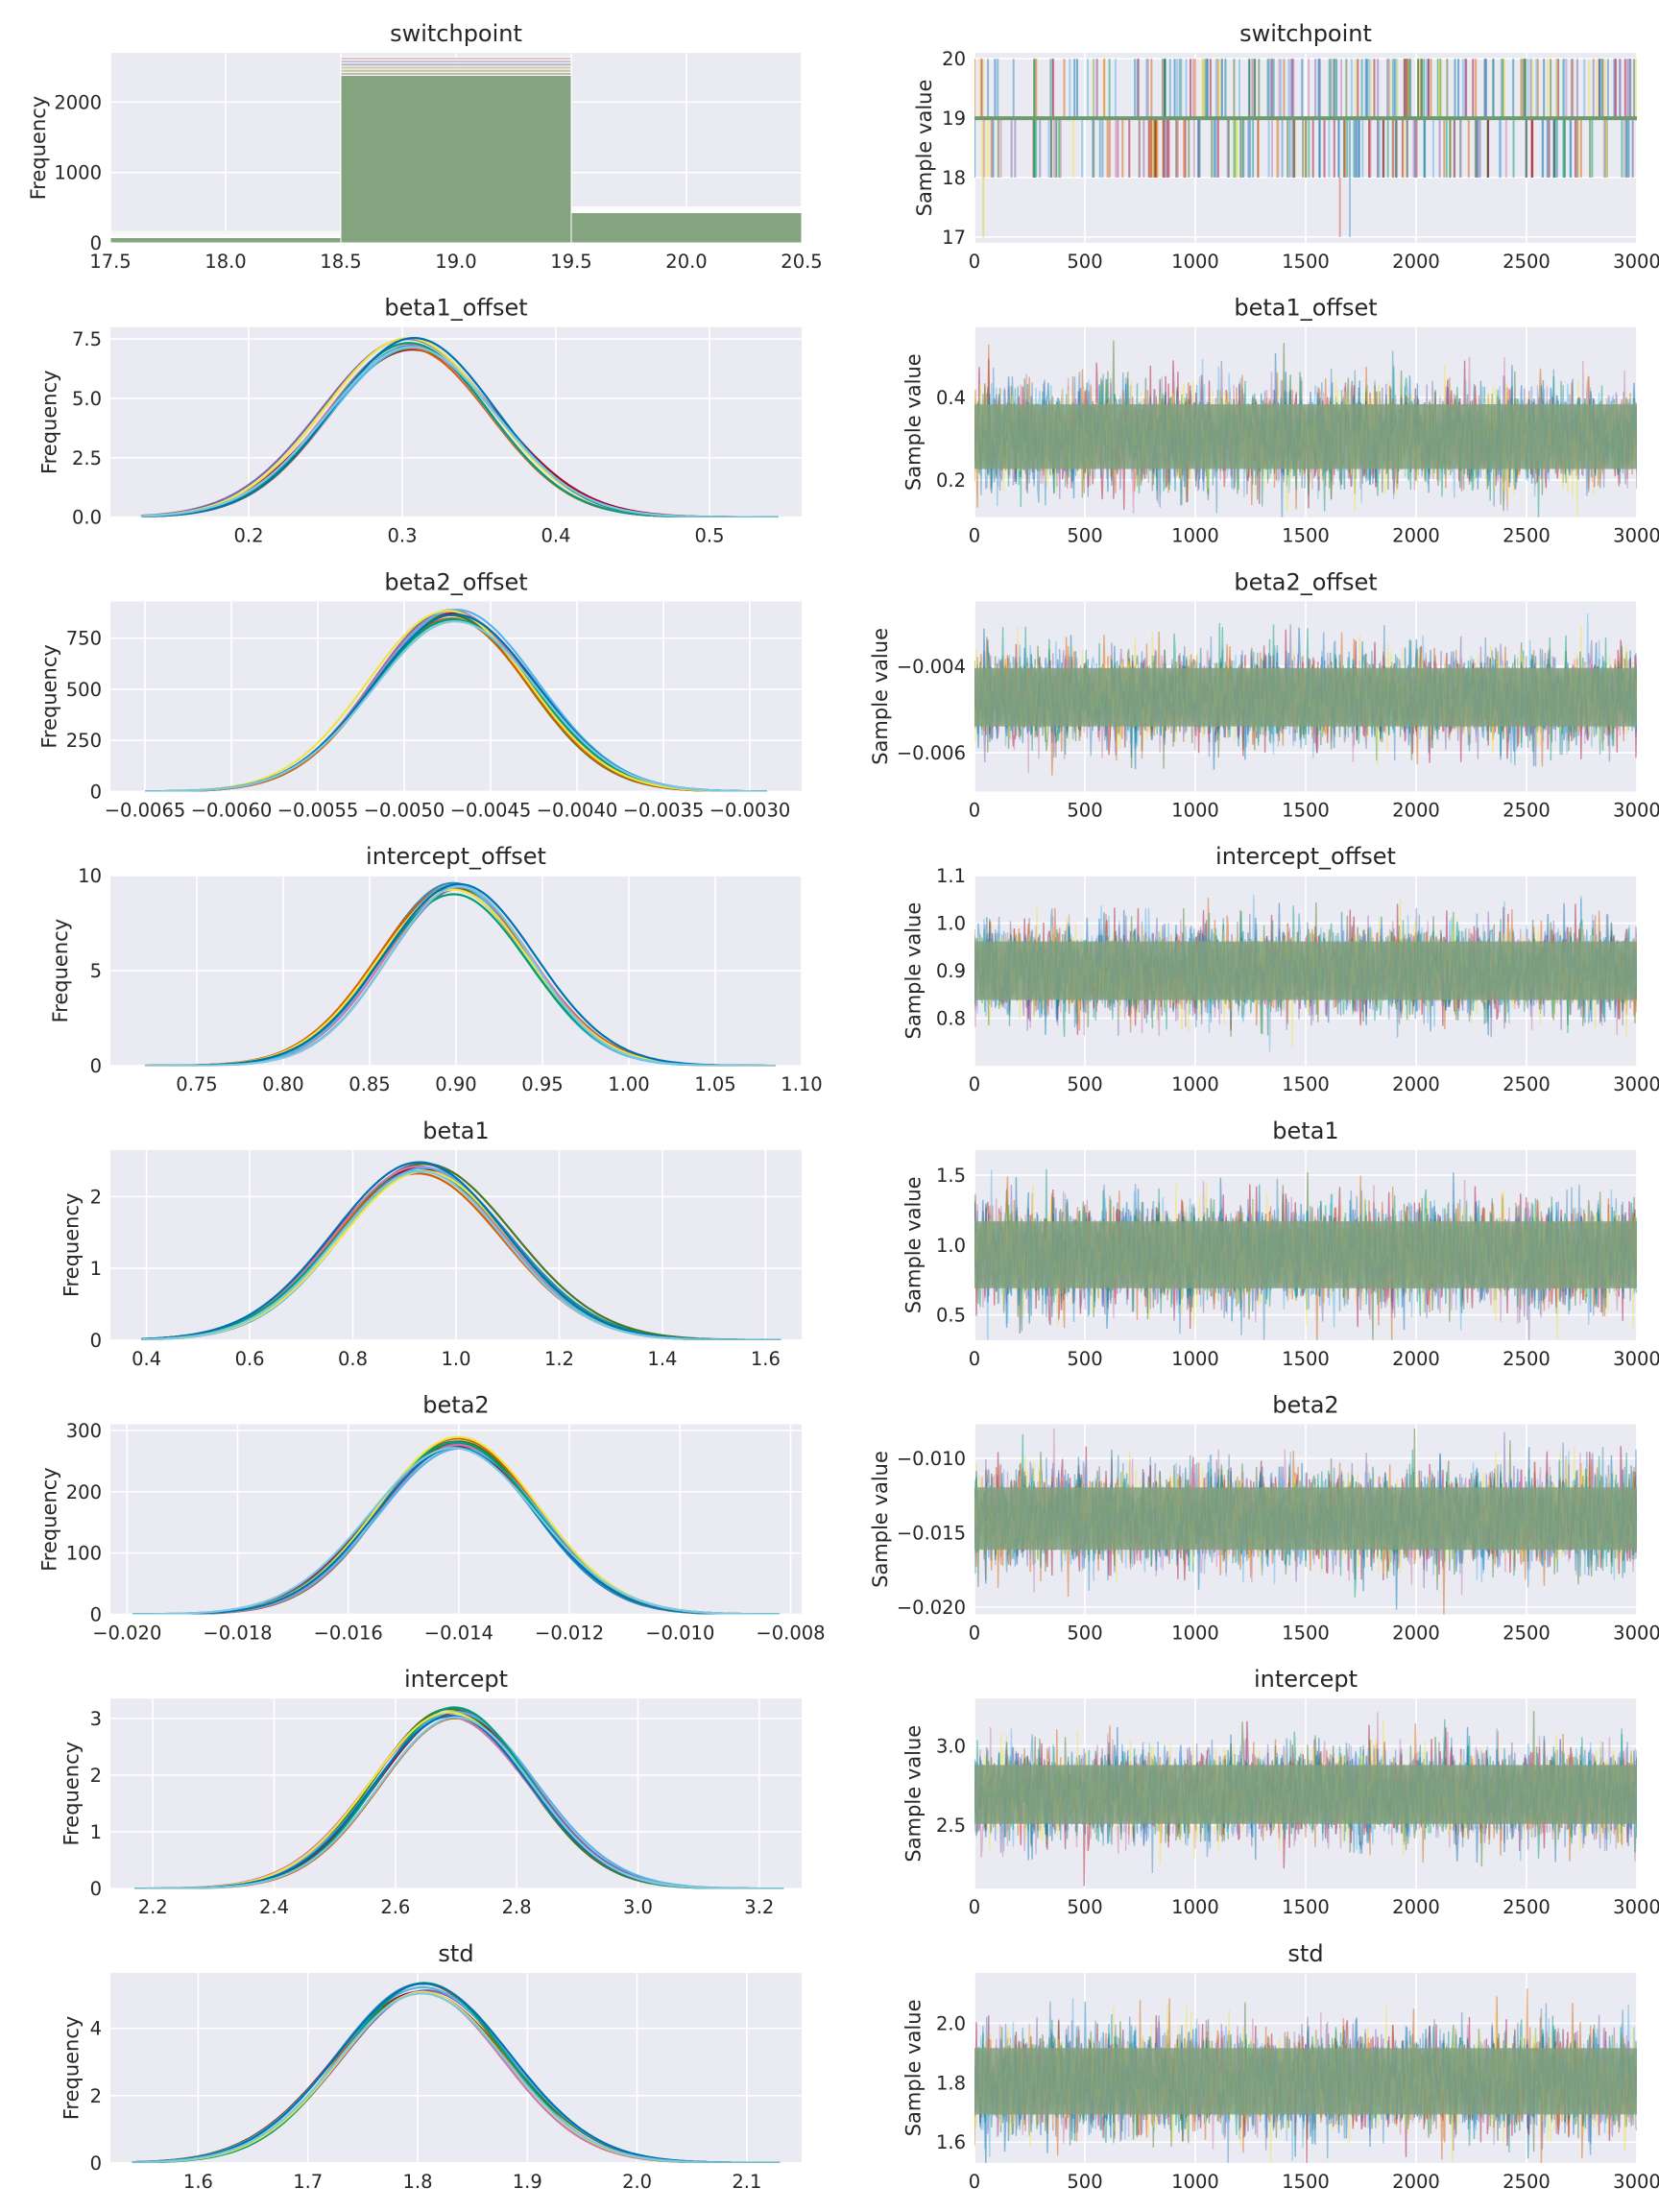 Image resolution: width=1659 pixels, height=2212 pixels. I want to click on x-tick-label: 2.0, so click(637, 2182).